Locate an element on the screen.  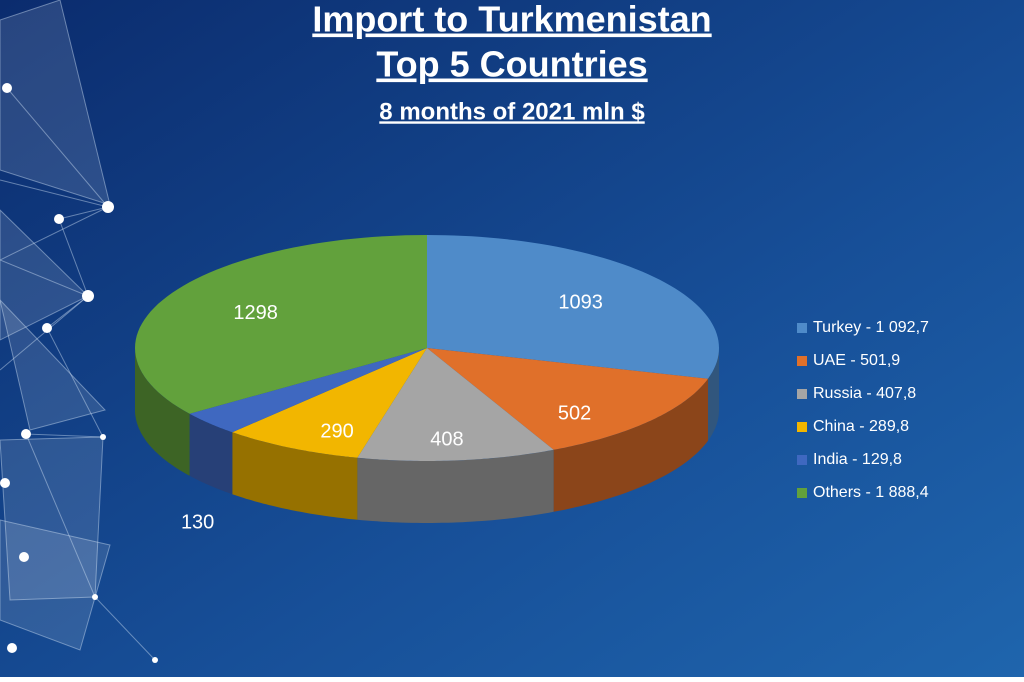
data-label: 408 is located at coordinates (446, 439).